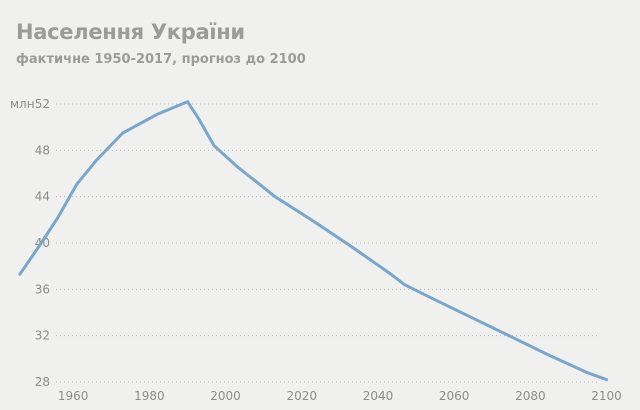 This screenshot has width=640, height=410. What do you see at coordinates (42, 104) in the screenshot?
I see `y-tick-label: 52` at bounding box center [42, 104].